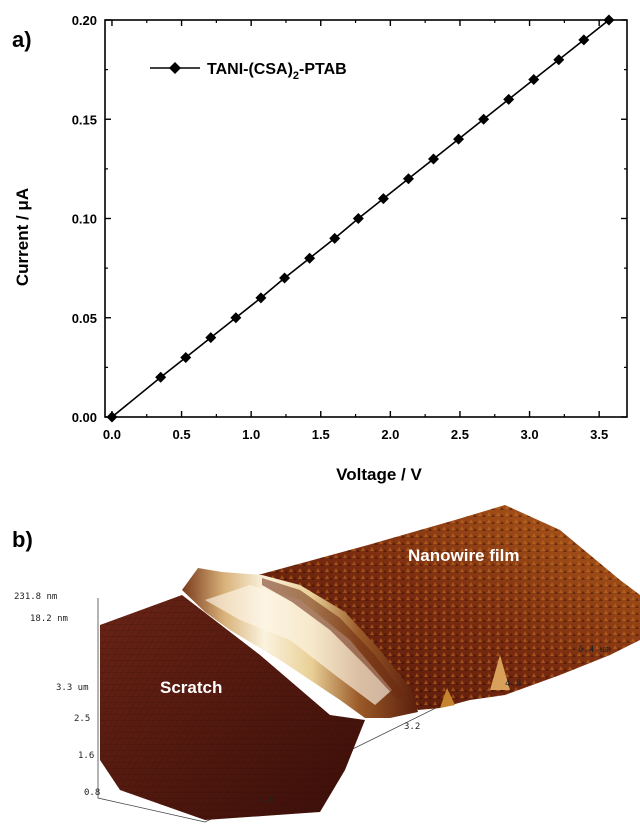 The height and width of the screenshot is (824, 640). I want to click on y-depth-label-1: 3.3 um, so click(72, 688).